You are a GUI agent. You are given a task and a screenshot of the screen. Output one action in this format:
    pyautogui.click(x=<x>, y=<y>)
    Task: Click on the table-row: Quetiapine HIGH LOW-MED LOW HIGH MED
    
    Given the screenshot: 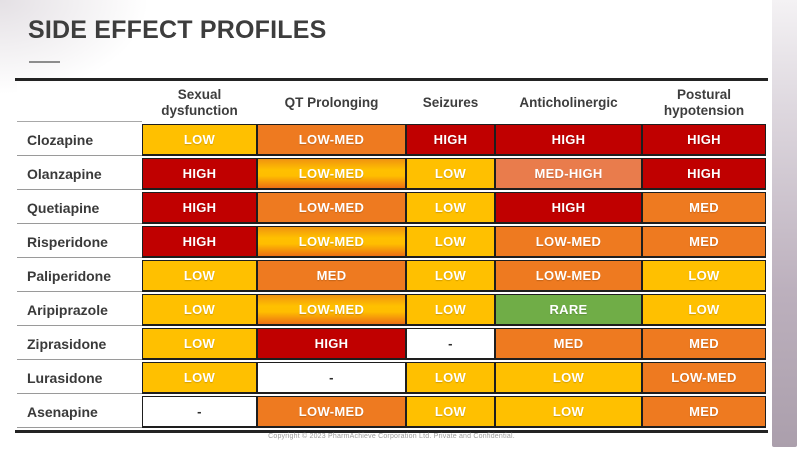 What is the action you would take?
    pyautogui.click(x=391, y=208)
    